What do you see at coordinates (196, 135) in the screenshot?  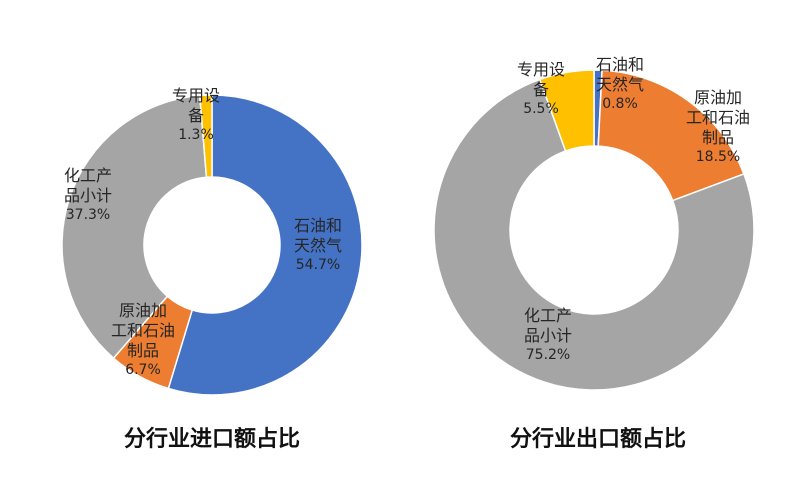 I see `slice-percent-label: 1.3%` at bounding box center [196, 135].